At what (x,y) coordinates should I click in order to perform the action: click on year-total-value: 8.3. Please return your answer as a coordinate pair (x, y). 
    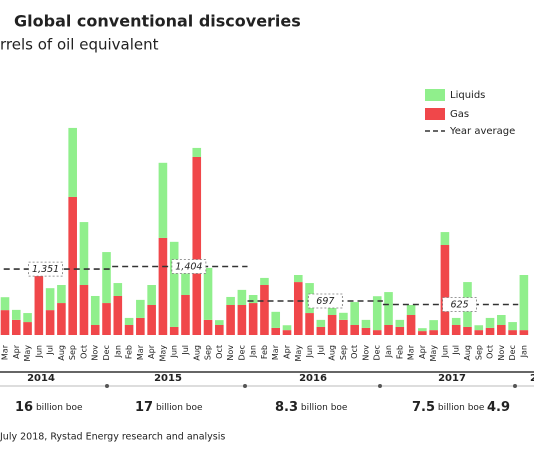
    Looking at the image, I should click on (286, 407).